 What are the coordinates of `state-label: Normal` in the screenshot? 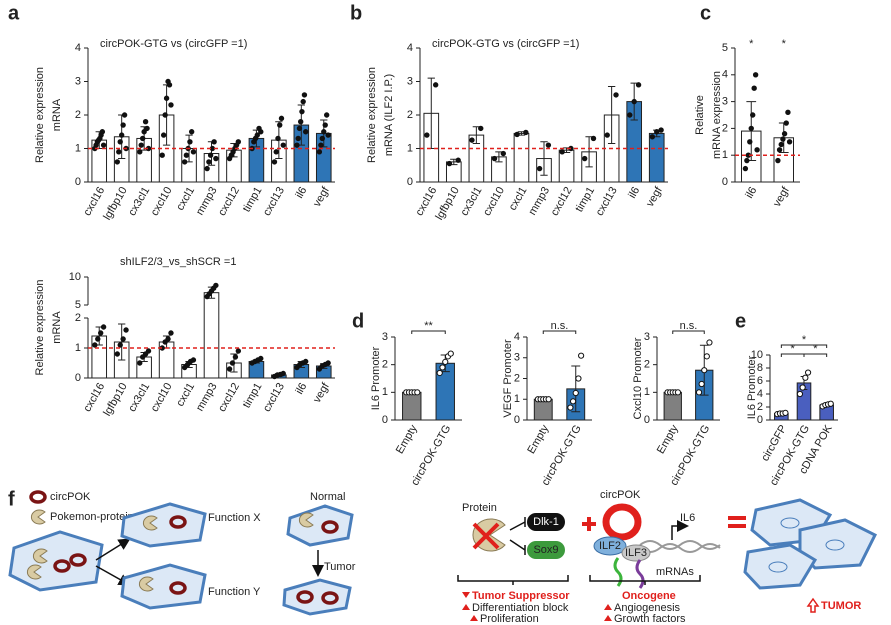 It's located at (327, 497).